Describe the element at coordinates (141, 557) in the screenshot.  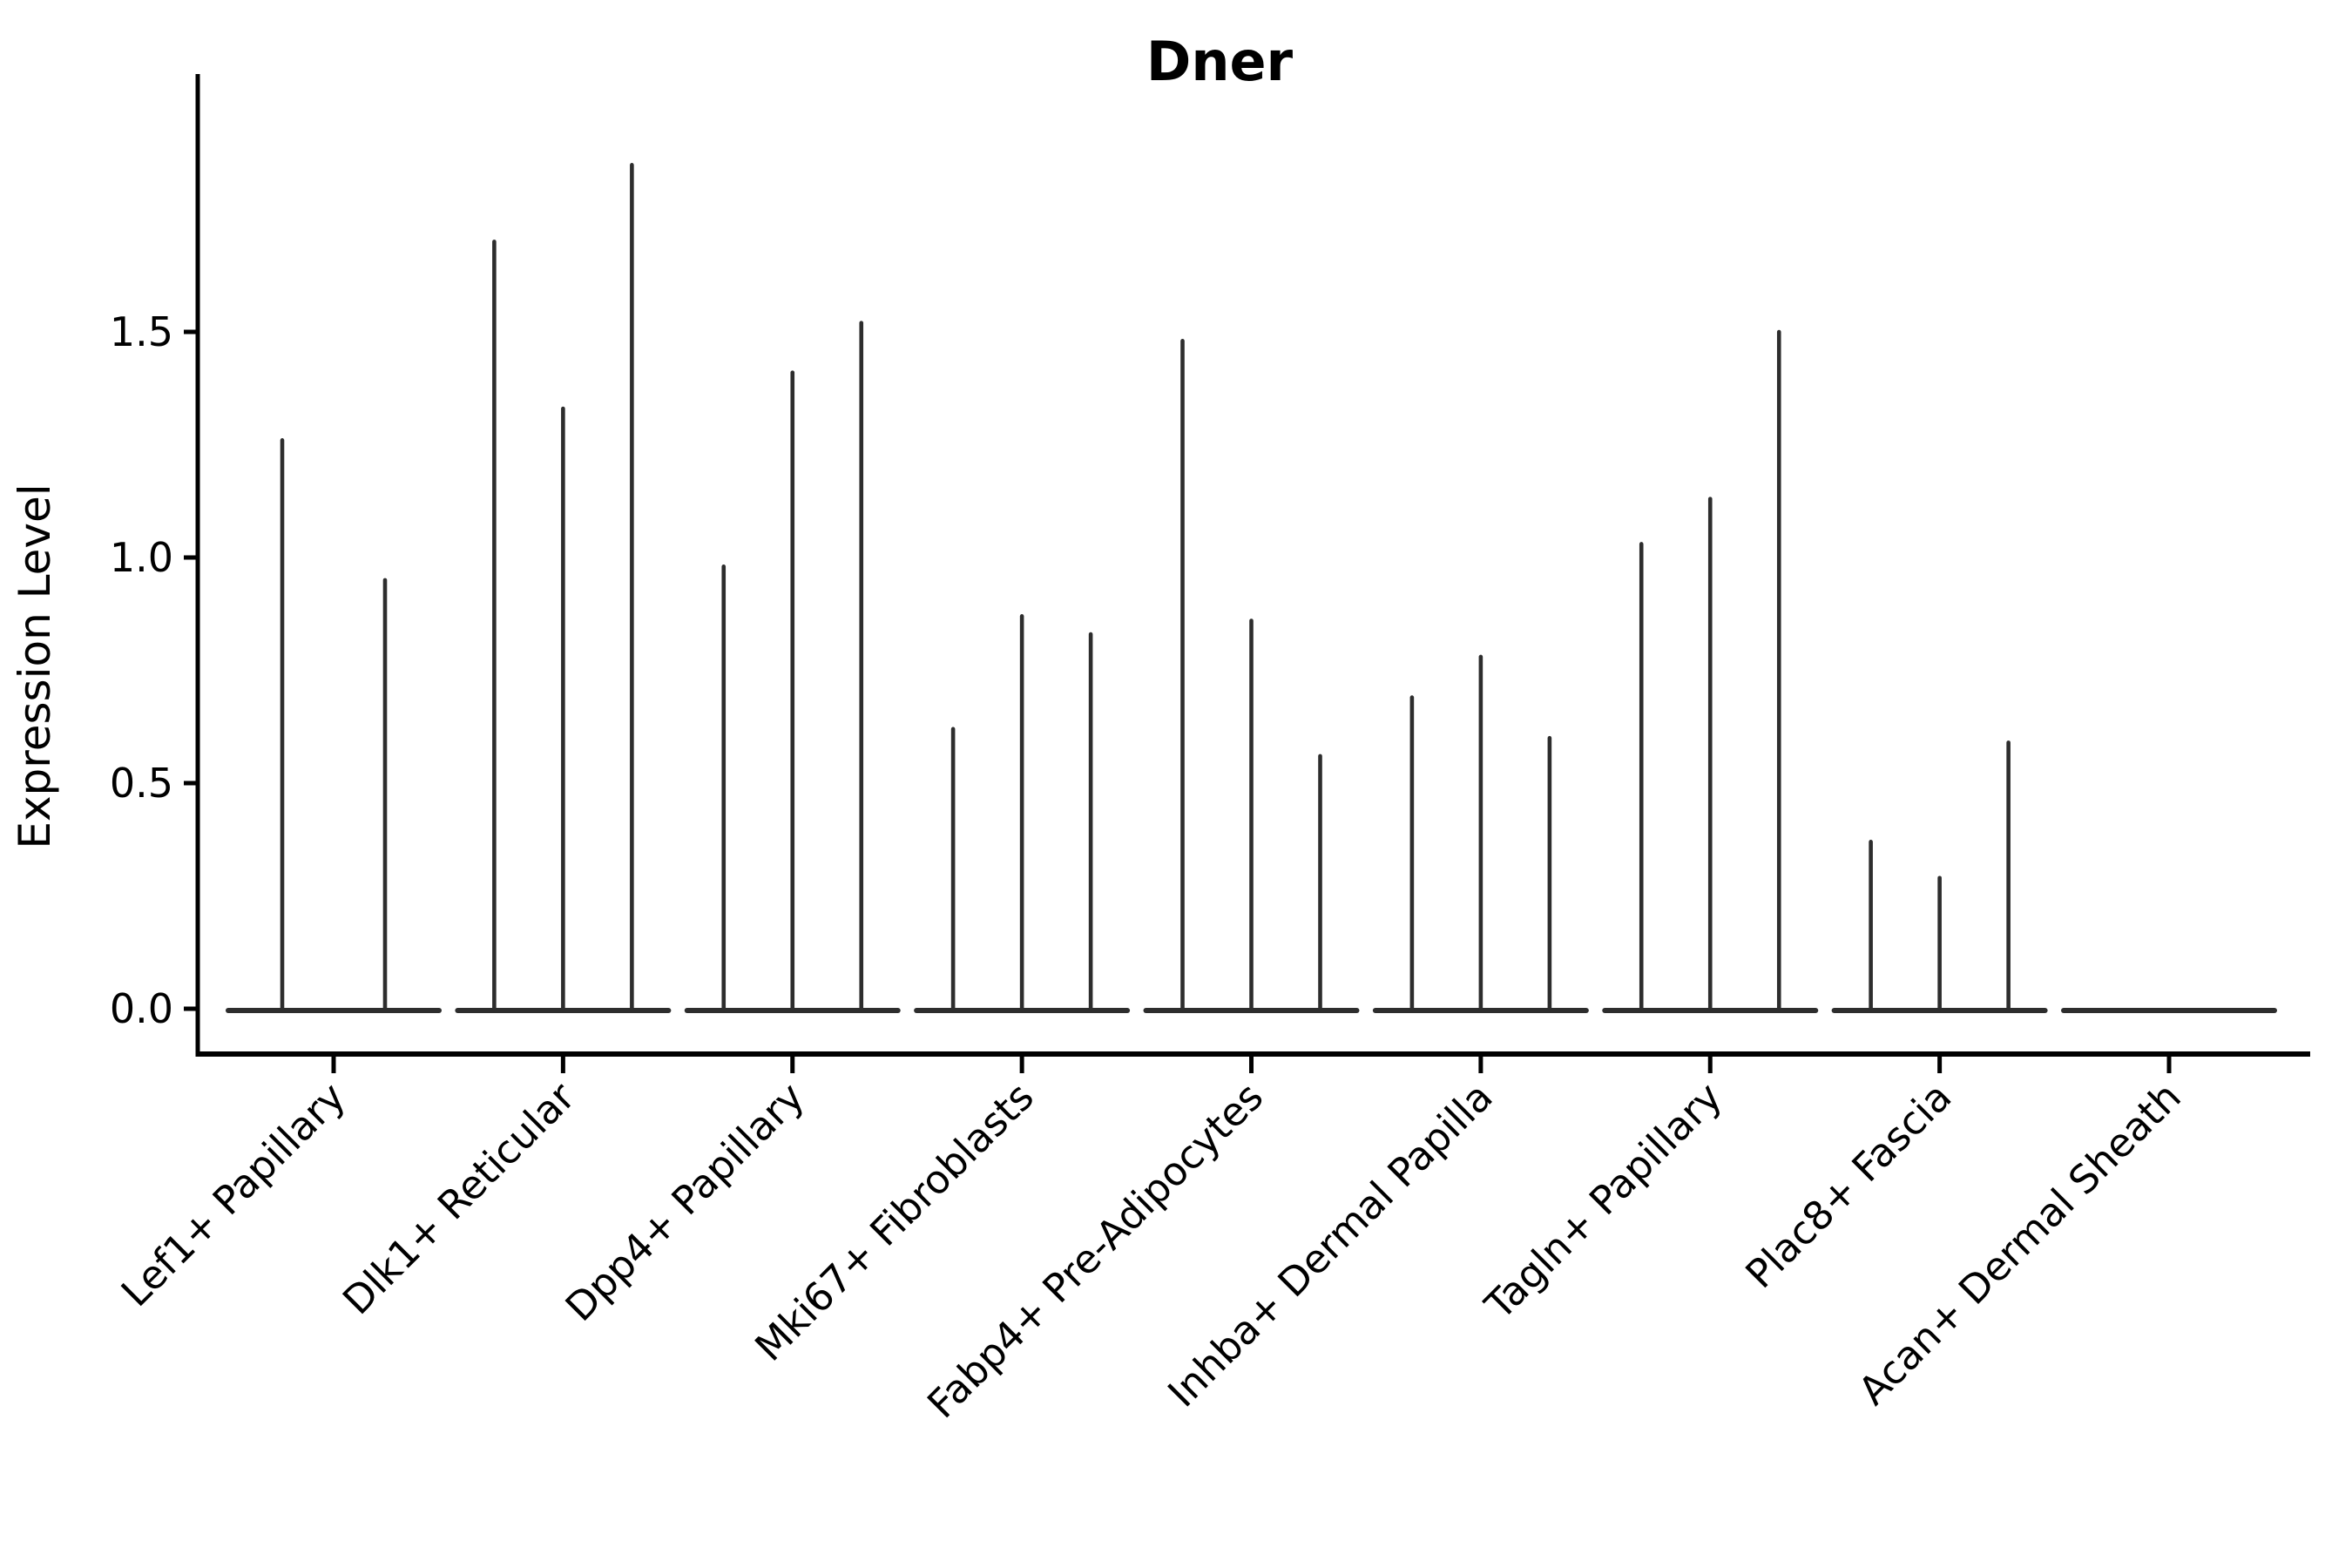
I see `y-tick-label: 1.0` at that location.